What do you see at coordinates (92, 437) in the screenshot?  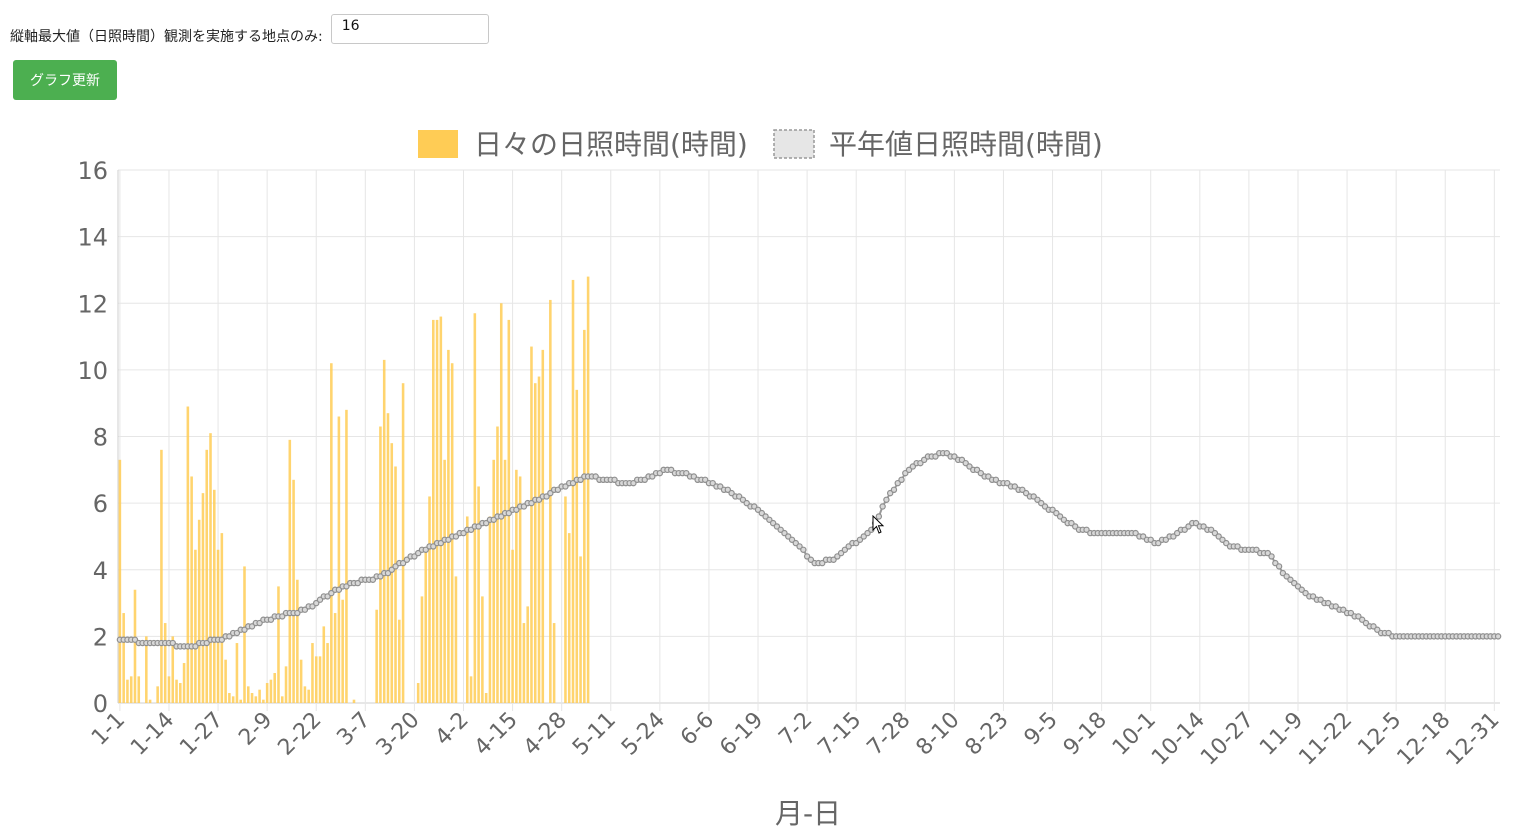 I see `y-axis-ticks: 0 2 4 6 8 10 12 14 16` at bounding box center [92, 437].